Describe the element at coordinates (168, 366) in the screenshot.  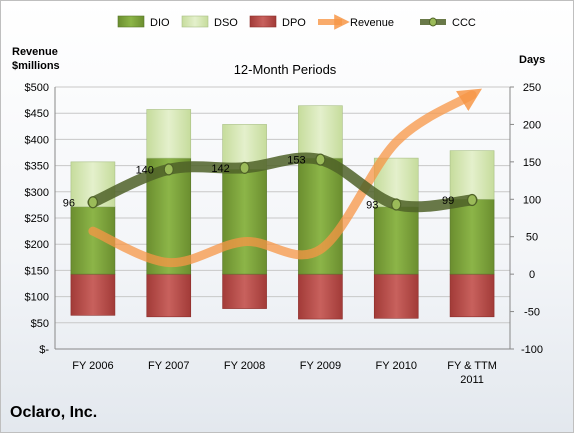
I see `category-label: FY 2007` at that location.